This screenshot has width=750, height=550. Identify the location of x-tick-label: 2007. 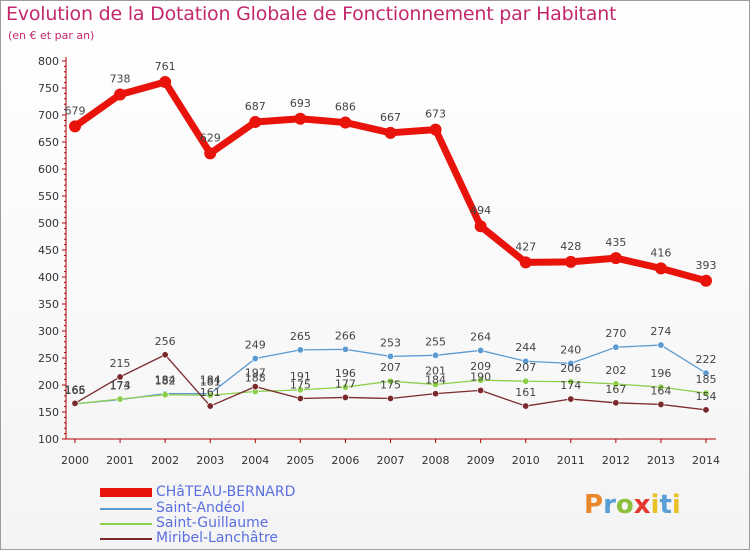
(391, 460).